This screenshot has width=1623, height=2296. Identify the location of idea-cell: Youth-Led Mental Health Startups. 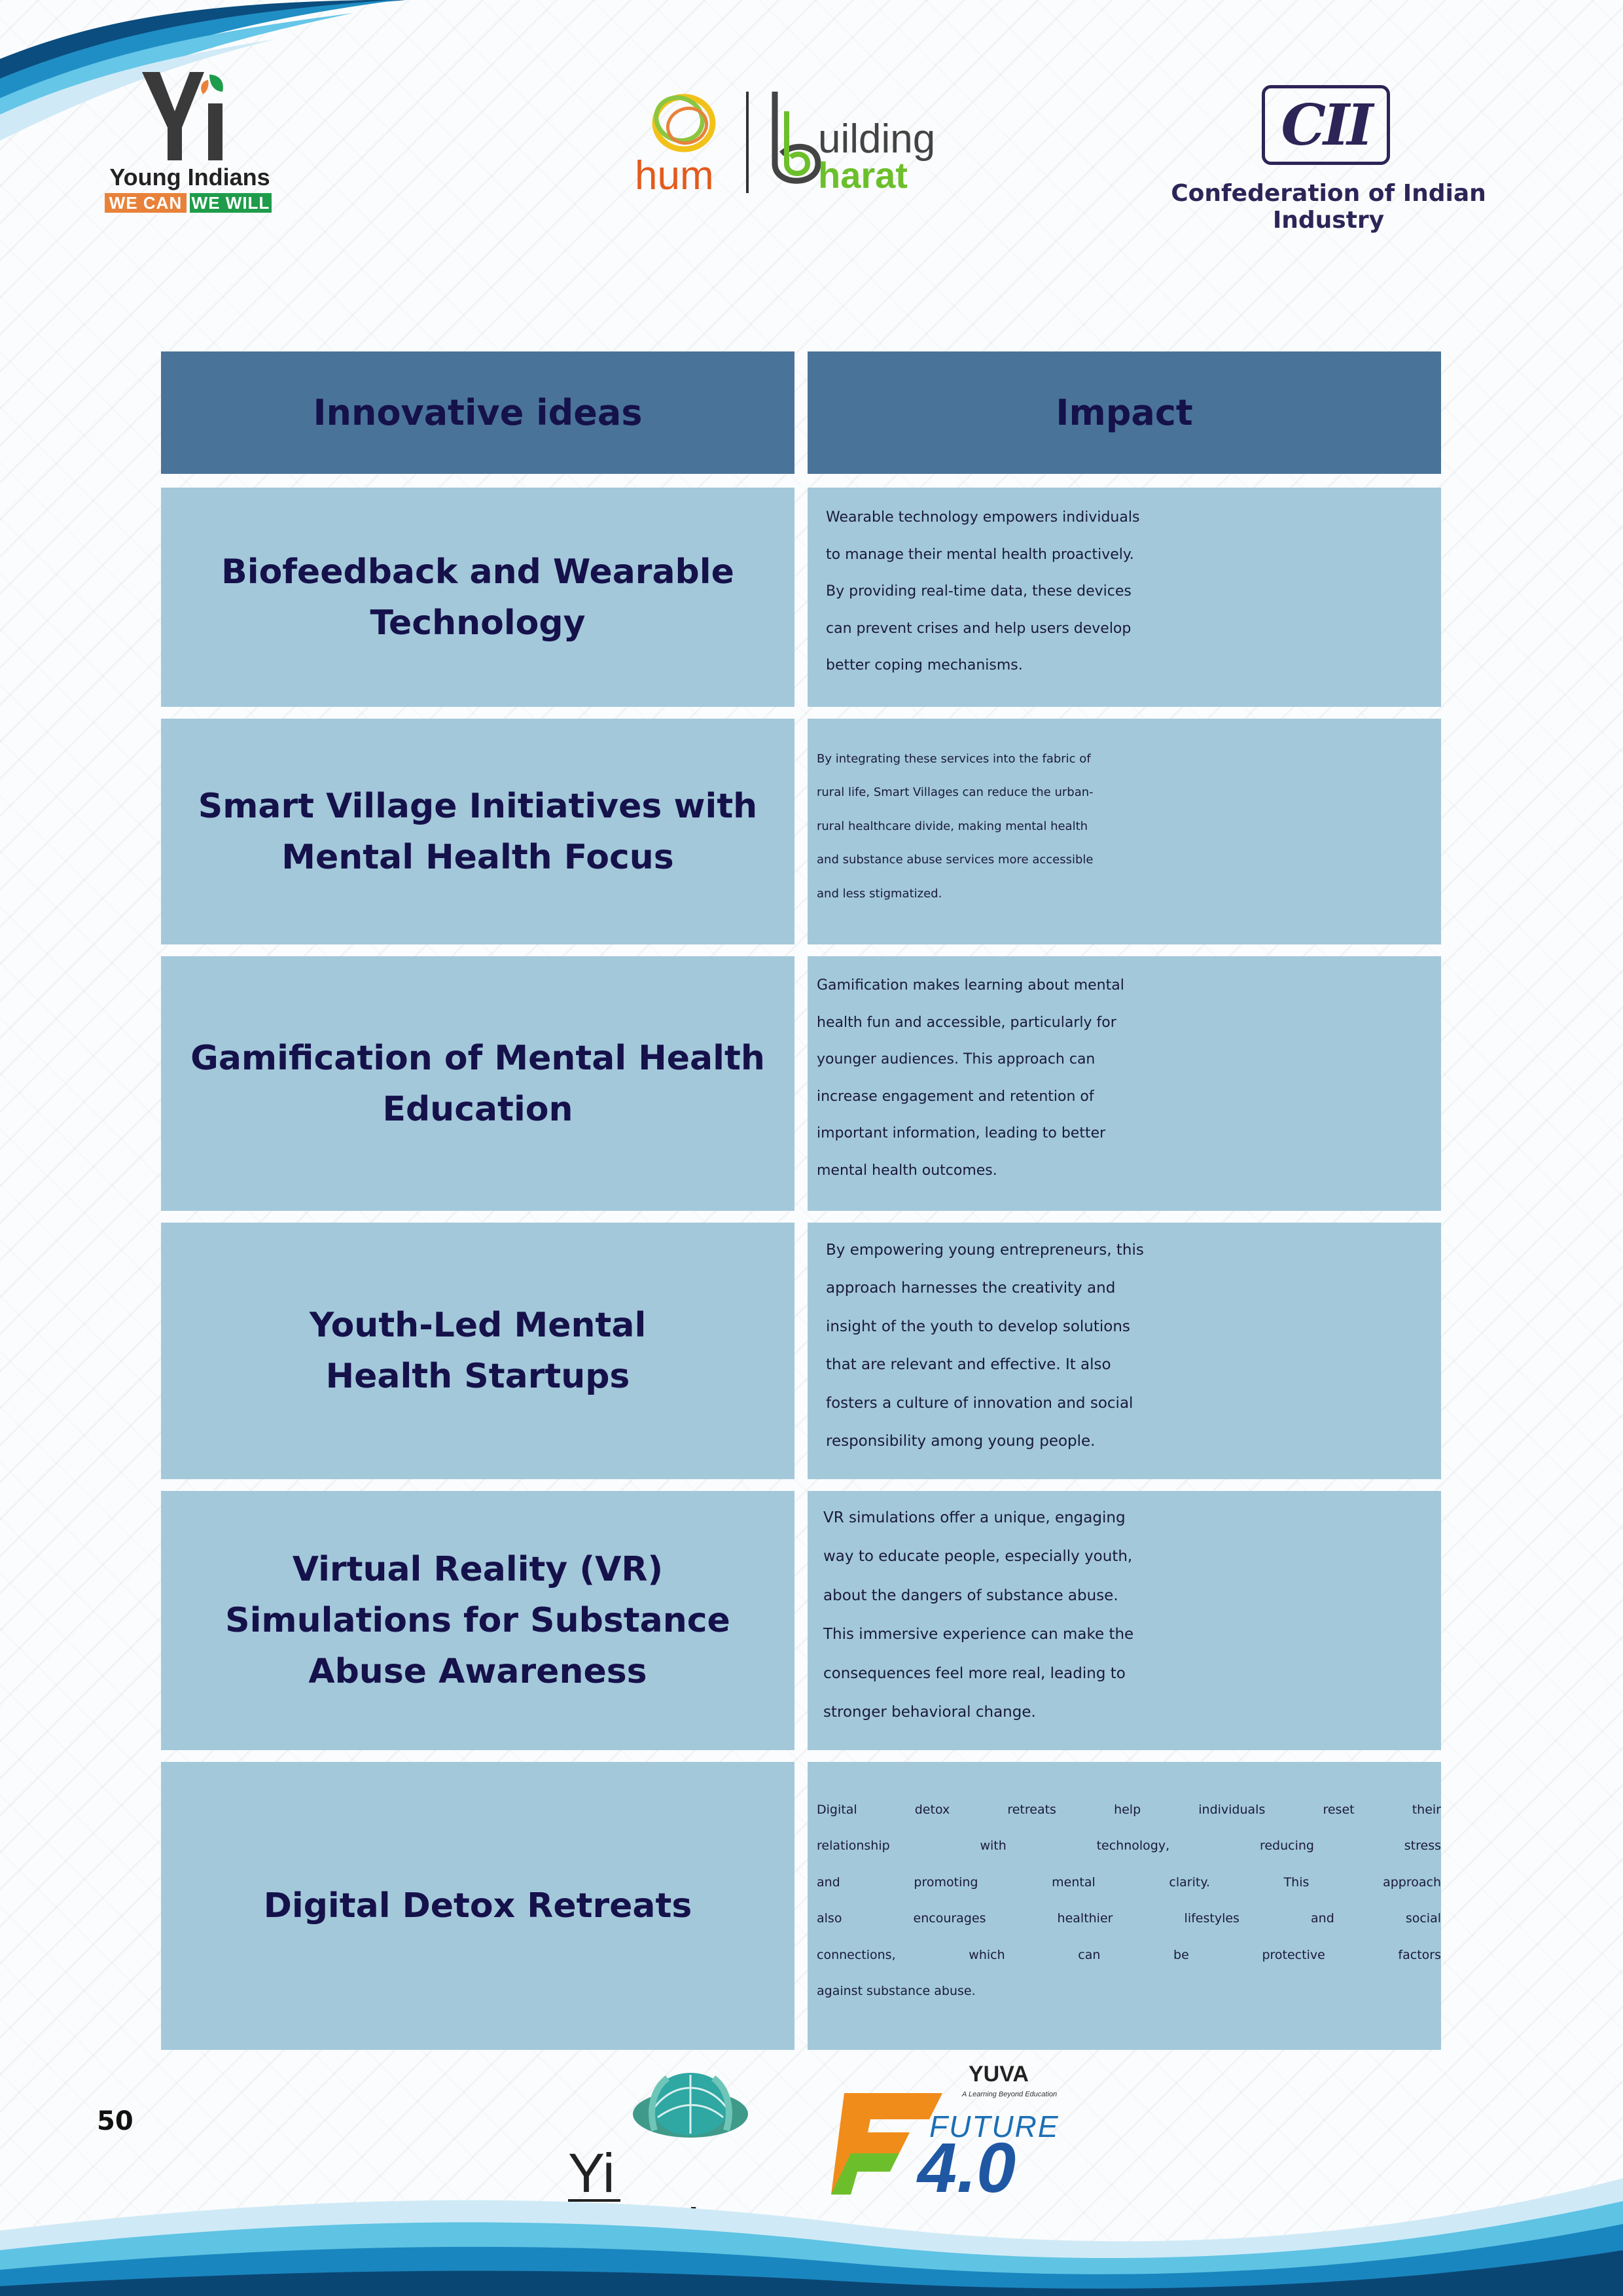
(478, 1351).